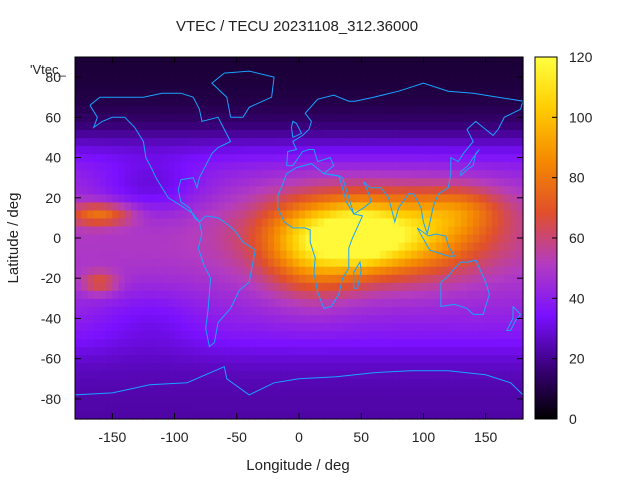 This screenshot has width=640, height=480. What do you see at coordinates (465, 287) in the screenshot?
I see `coastline-australia` at bounding box center [465, 287].